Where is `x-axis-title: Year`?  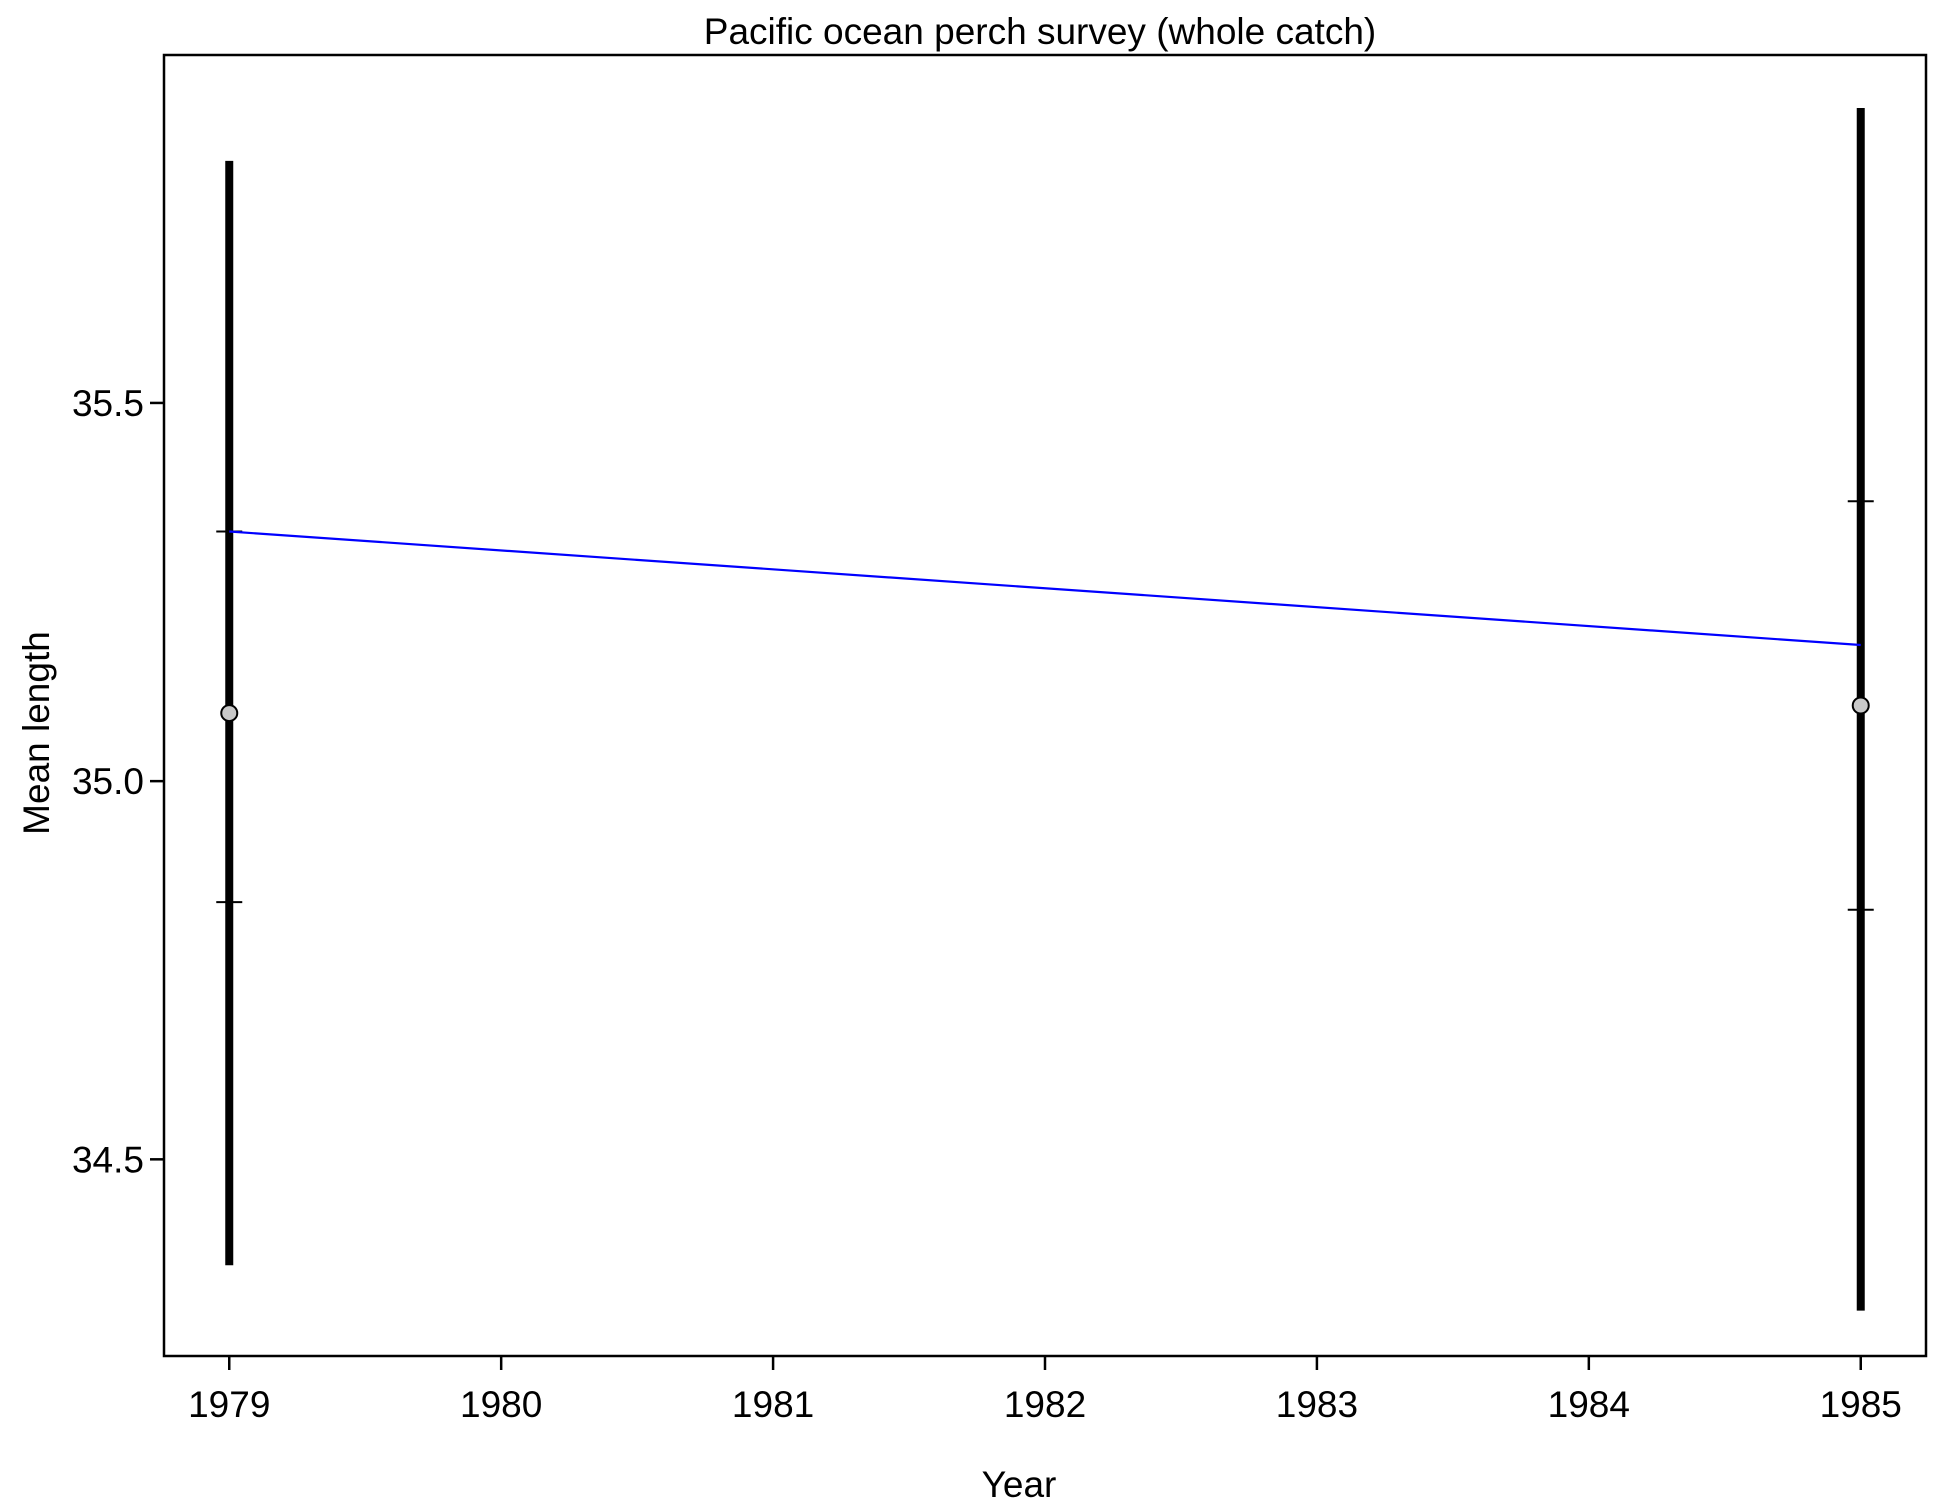 x-axis-title: Year is located at coordinates (1019, 1482).